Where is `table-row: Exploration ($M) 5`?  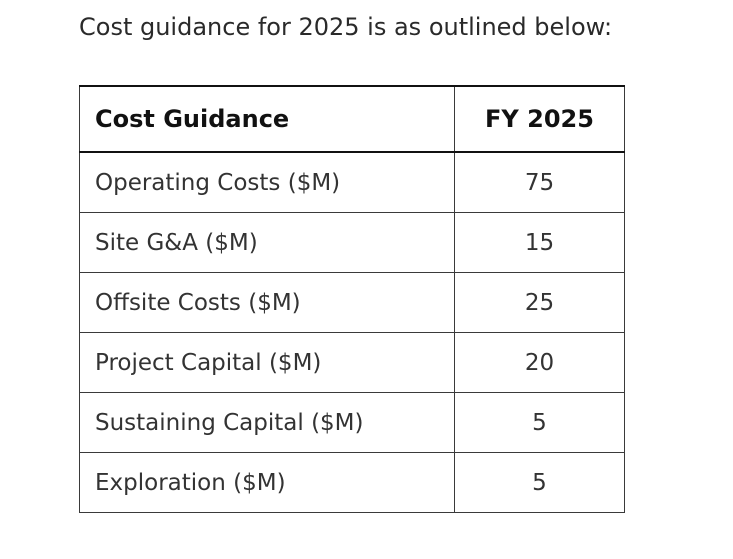 table-row: Exploration ($M) 5 is located at coordinates (352, 482).